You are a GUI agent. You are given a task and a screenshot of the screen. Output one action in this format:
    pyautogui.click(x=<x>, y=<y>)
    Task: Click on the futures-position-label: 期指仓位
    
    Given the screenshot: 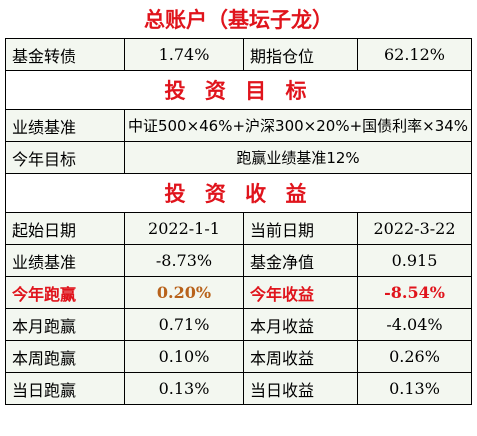 What is the action you would take?
    pyautogui.click(x=300, y=54)
    